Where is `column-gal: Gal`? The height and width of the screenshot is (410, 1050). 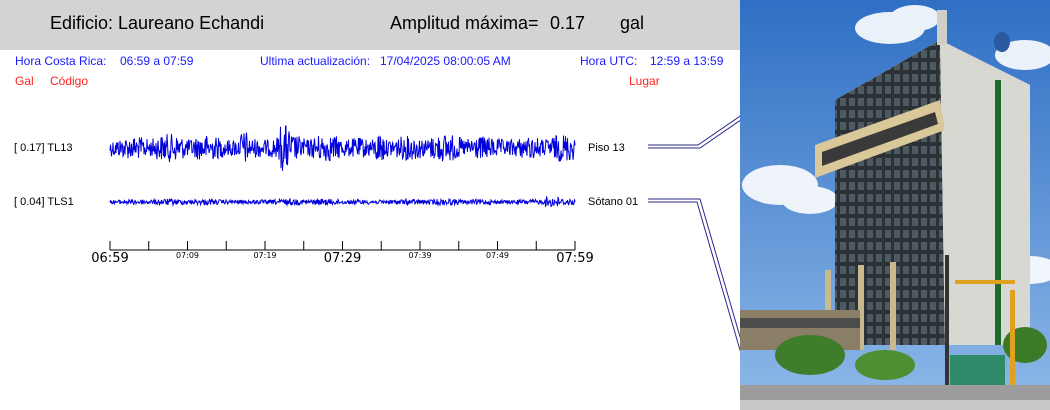
column-gal: Gal is located at coordinates (24, 81).